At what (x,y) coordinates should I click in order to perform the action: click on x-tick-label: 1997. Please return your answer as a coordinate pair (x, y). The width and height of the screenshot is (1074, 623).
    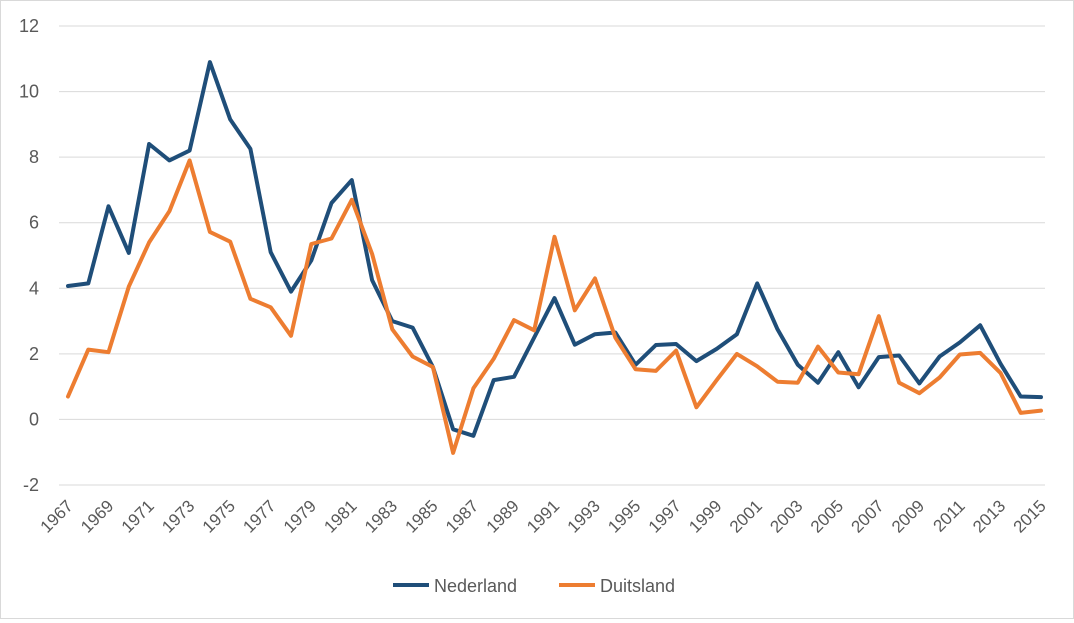
    Looking at the image, I should click on (665, 516).